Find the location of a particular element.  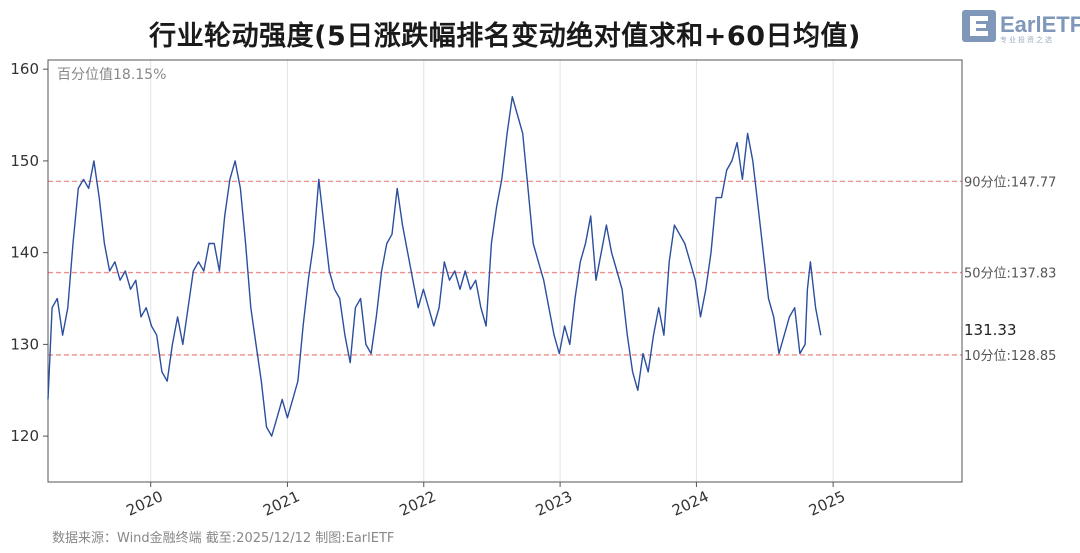

x-tick-label-2025: 2025 is located at coordinates (827, 503).